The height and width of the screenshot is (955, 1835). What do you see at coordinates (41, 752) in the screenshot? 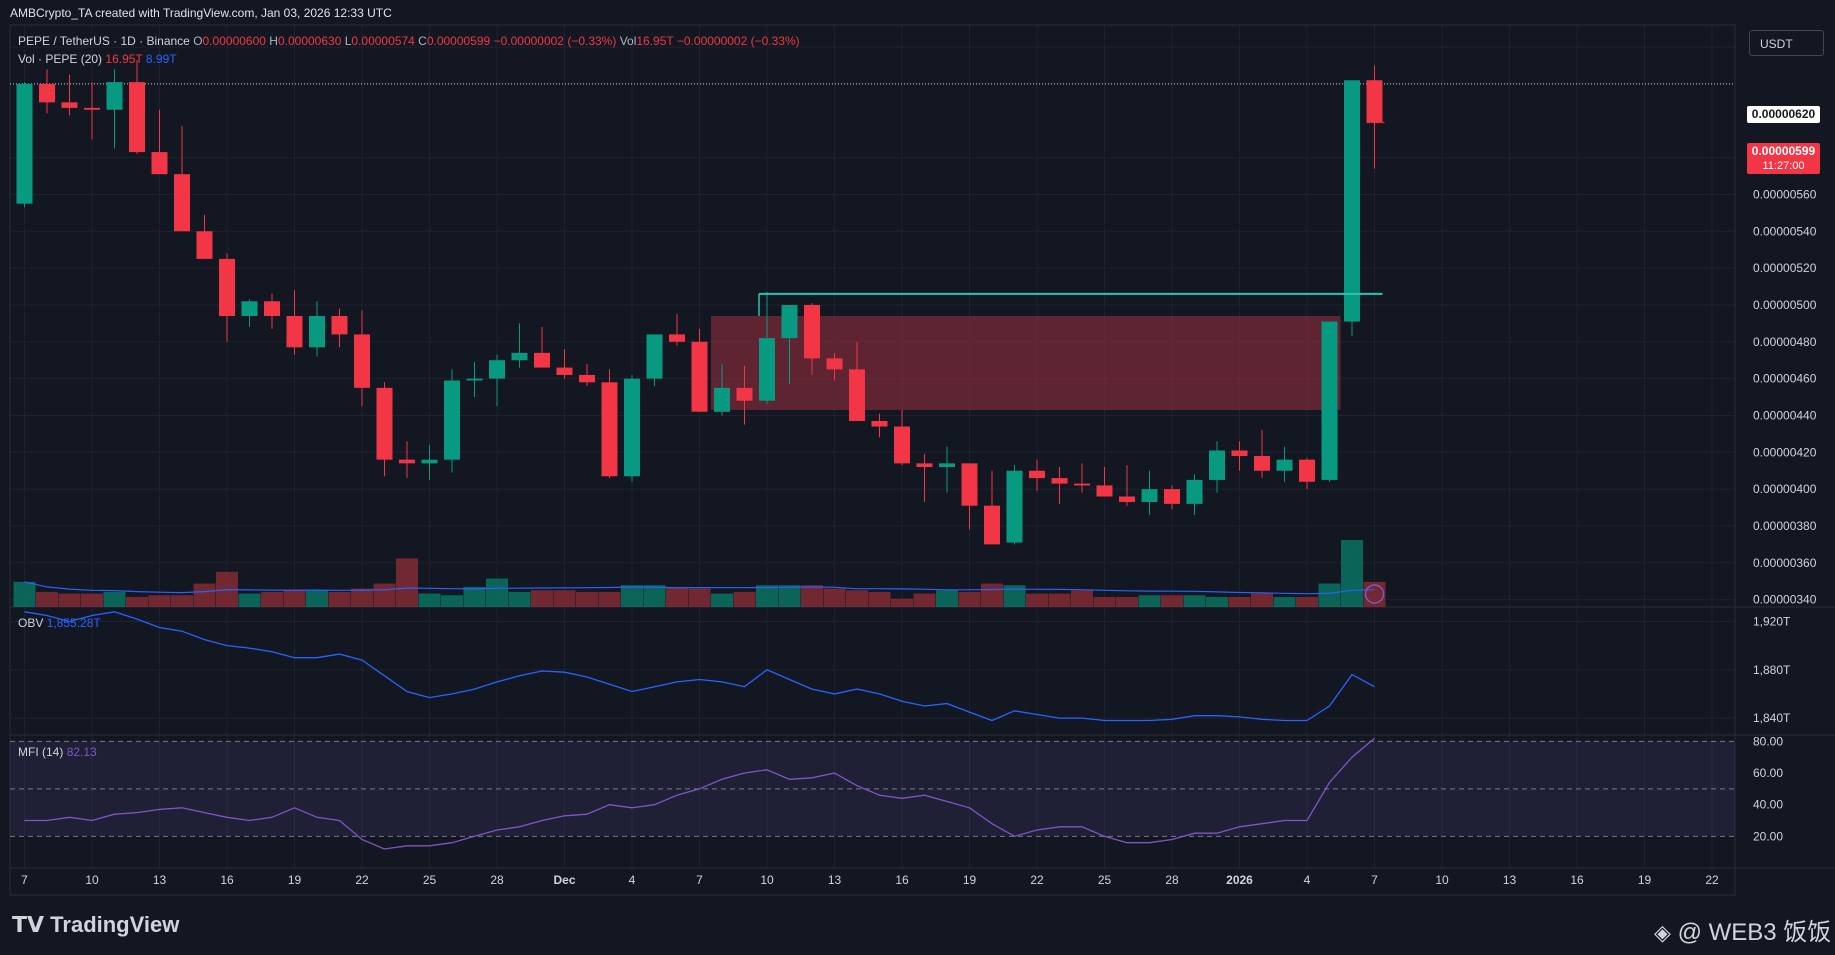
I see `mfi-title: MFI (14)` at bounding box center [41, 752].